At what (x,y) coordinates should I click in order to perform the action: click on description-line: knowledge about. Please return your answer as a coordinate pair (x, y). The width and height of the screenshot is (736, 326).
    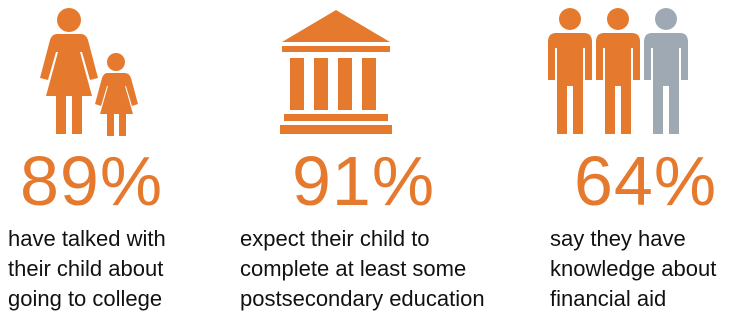
    Looking at the image, I should click on (633, 268).